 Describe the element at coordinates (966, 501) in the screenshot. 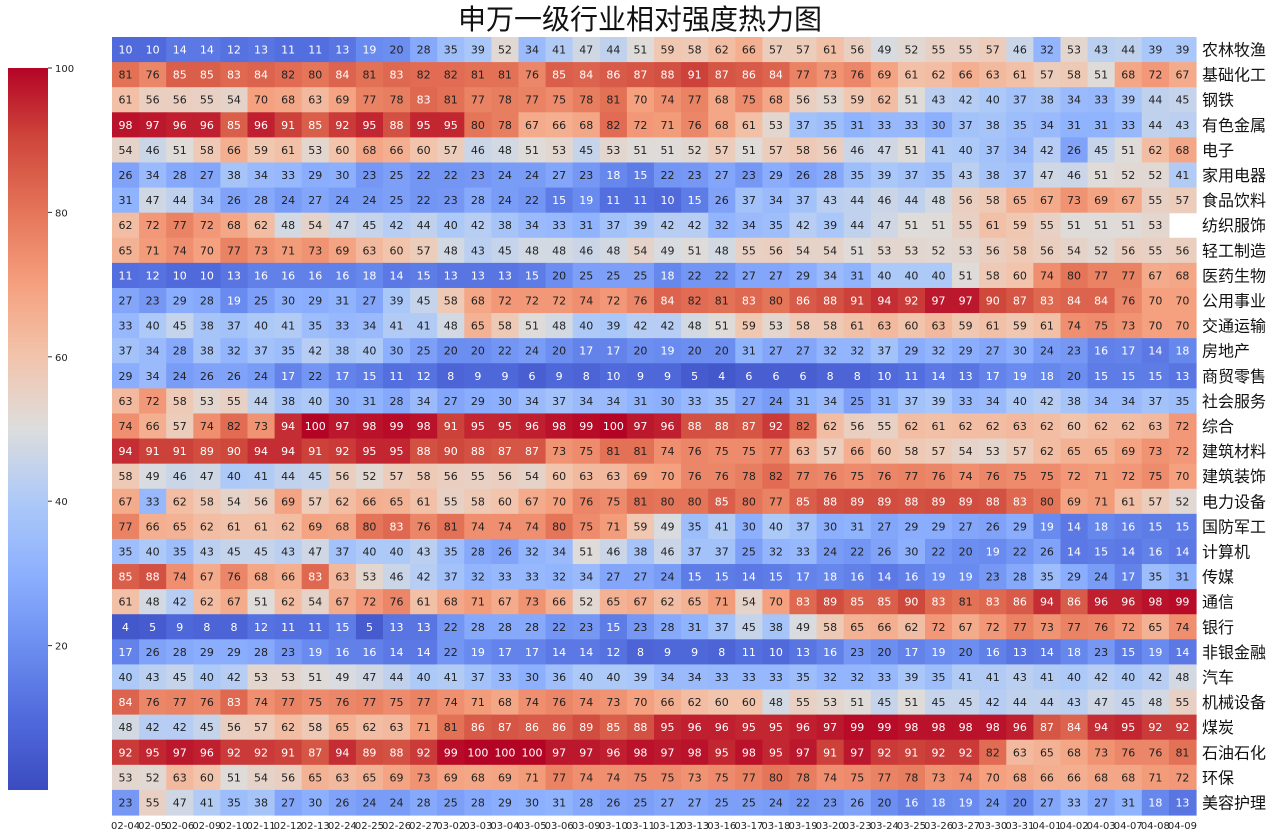

I see `cell-value-label: 89` at that location.